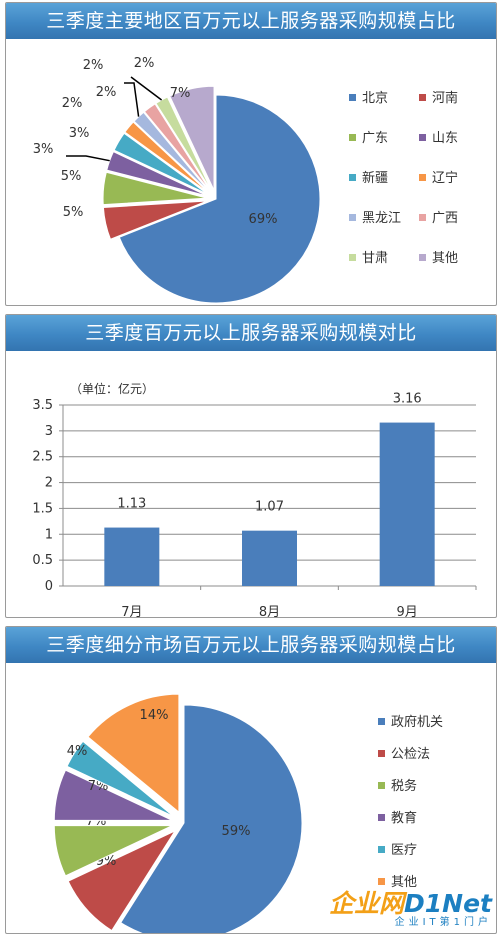 This screenshot has width=500, height=936. Describe the element at coordinates (269, 611) in the screenshot. I see `x-tick-label: 8月` at that location.